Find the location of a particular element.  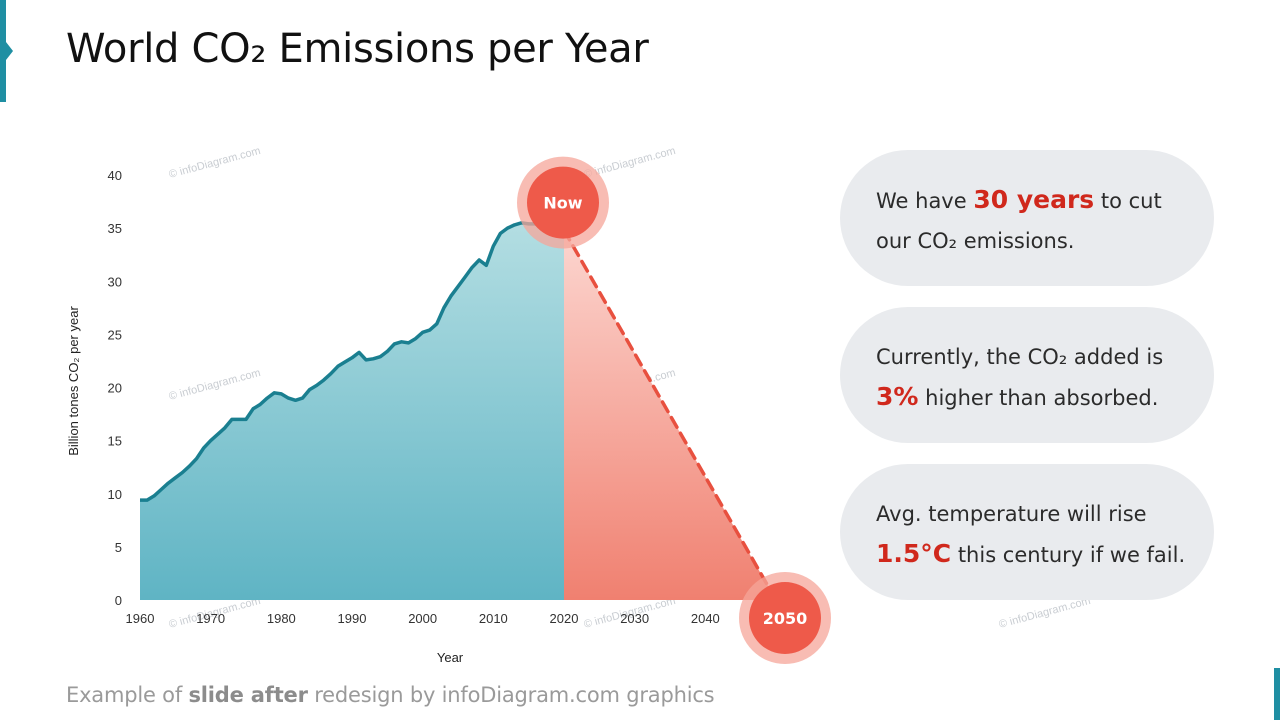

y-tick-label: 10 is located at coordinates (115, 494).